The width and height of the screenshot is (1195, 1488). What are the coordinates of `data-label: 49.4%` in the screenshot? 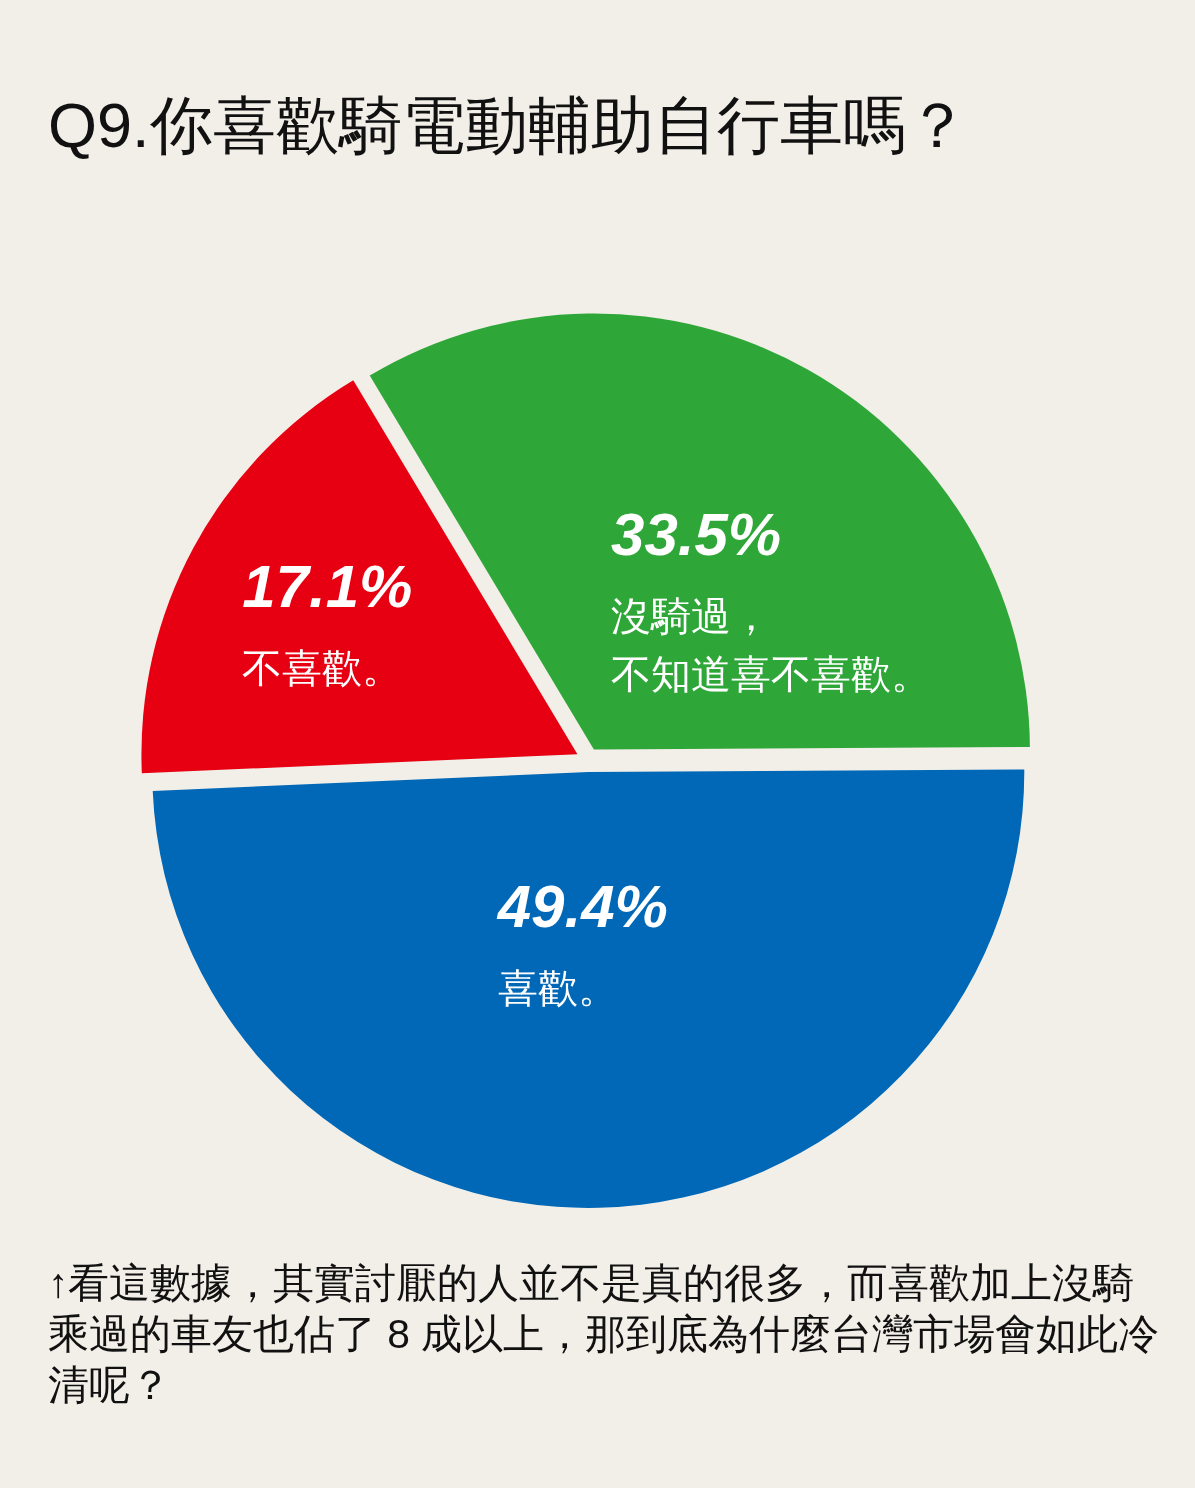 It's located at (582, 907).